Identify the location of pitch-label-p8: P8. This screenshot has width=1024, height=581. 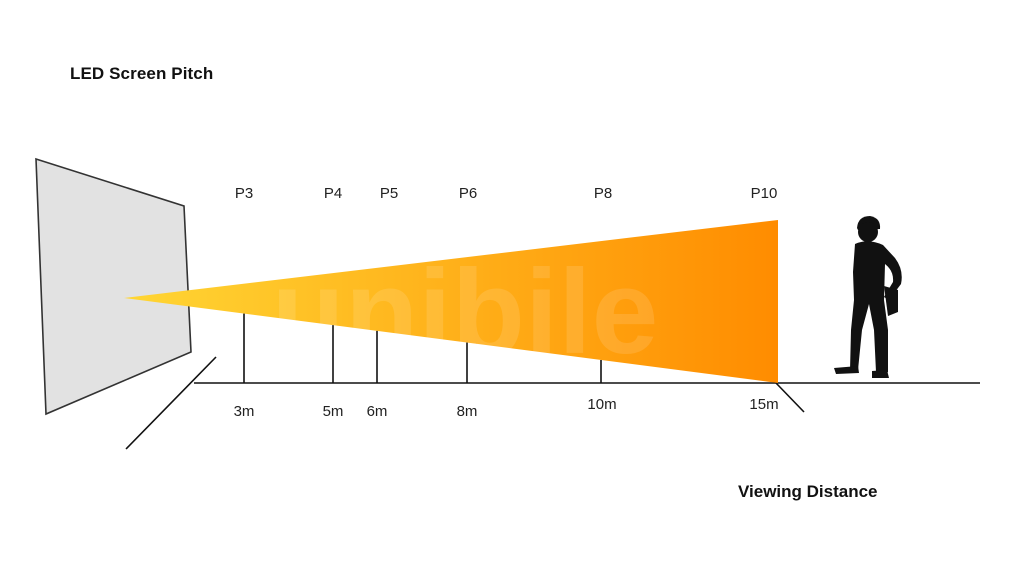
(603, 193).